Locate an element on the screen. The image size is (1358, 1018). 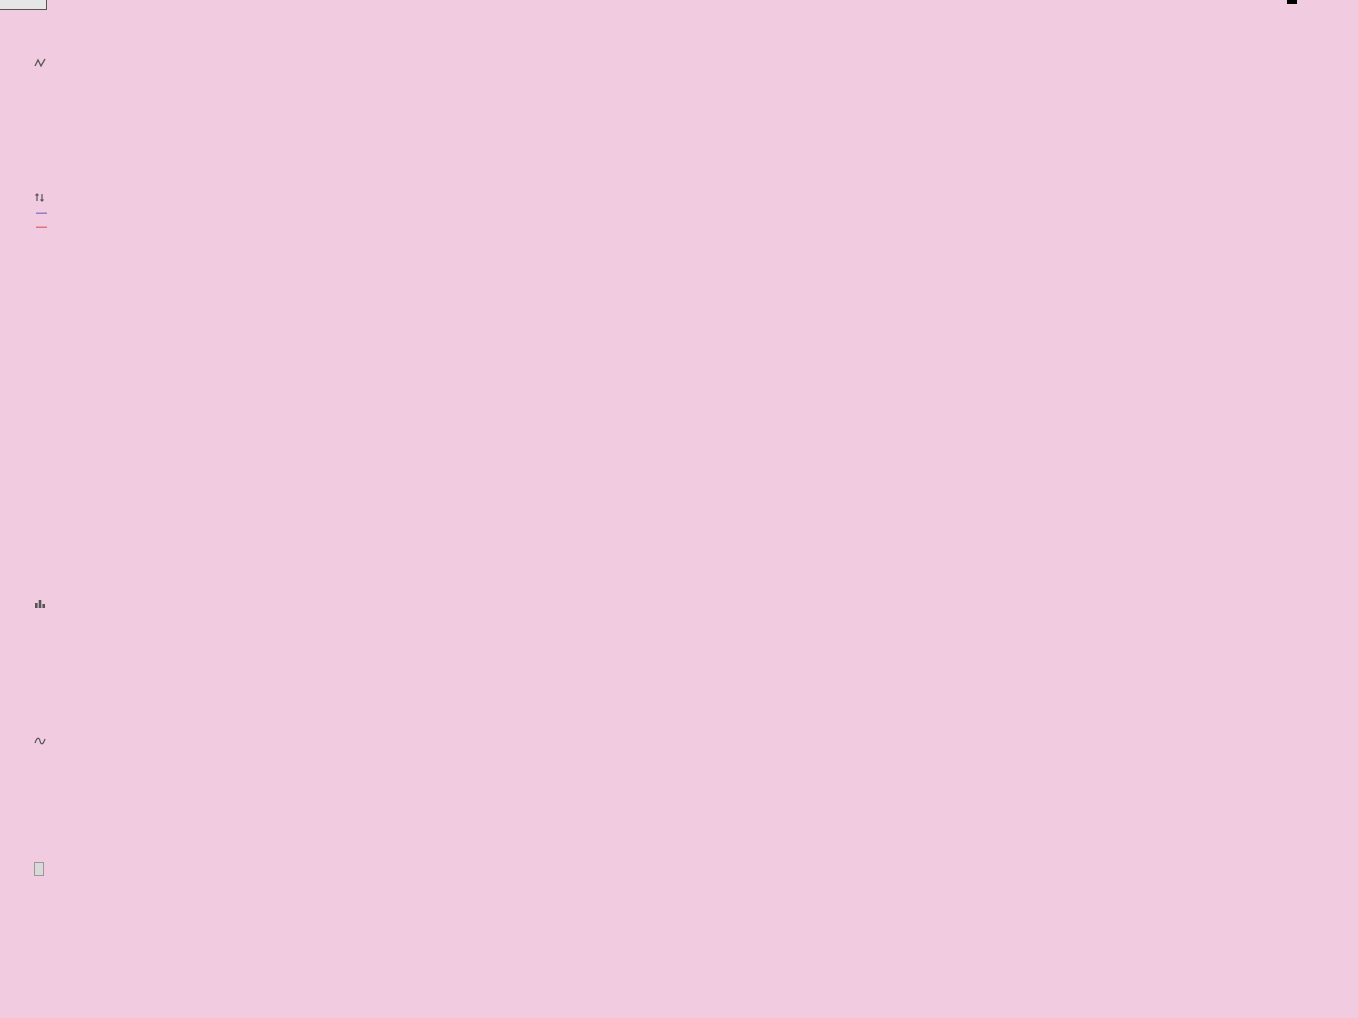
ma200-legend: — is located at coordinates (41, 227).